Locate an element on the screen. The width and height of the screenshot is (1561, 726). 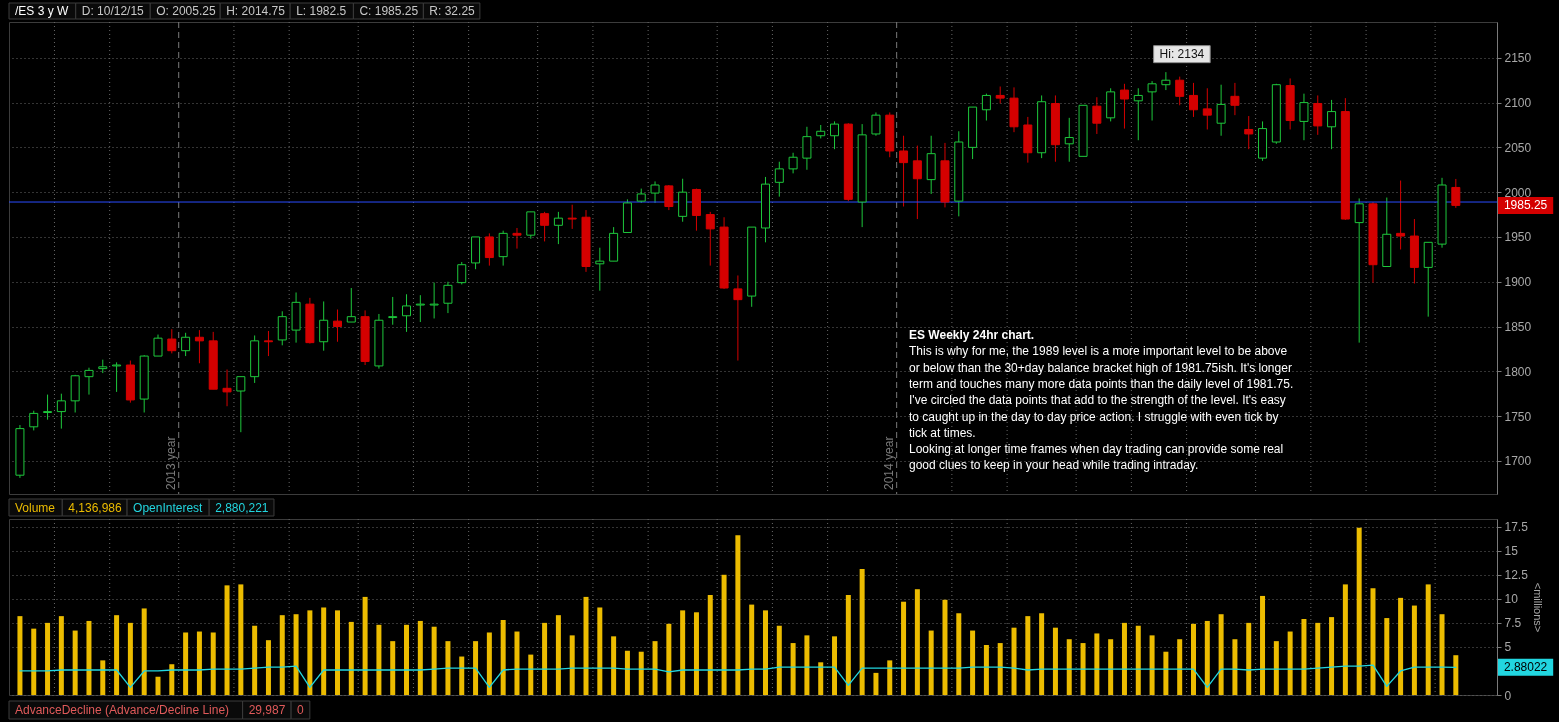
text: Volume is located at coordinates (35, 507).